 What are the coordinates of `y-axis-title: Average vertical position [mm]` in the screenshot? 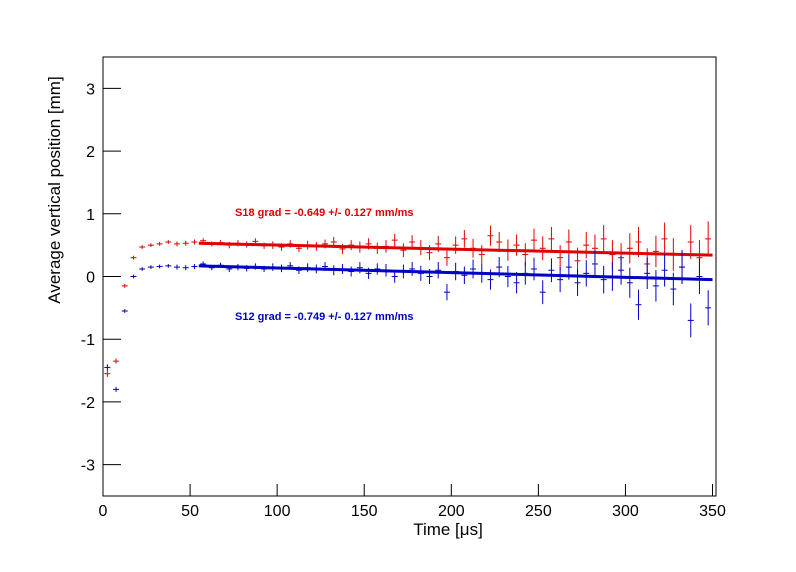 It's located at (54, 189).